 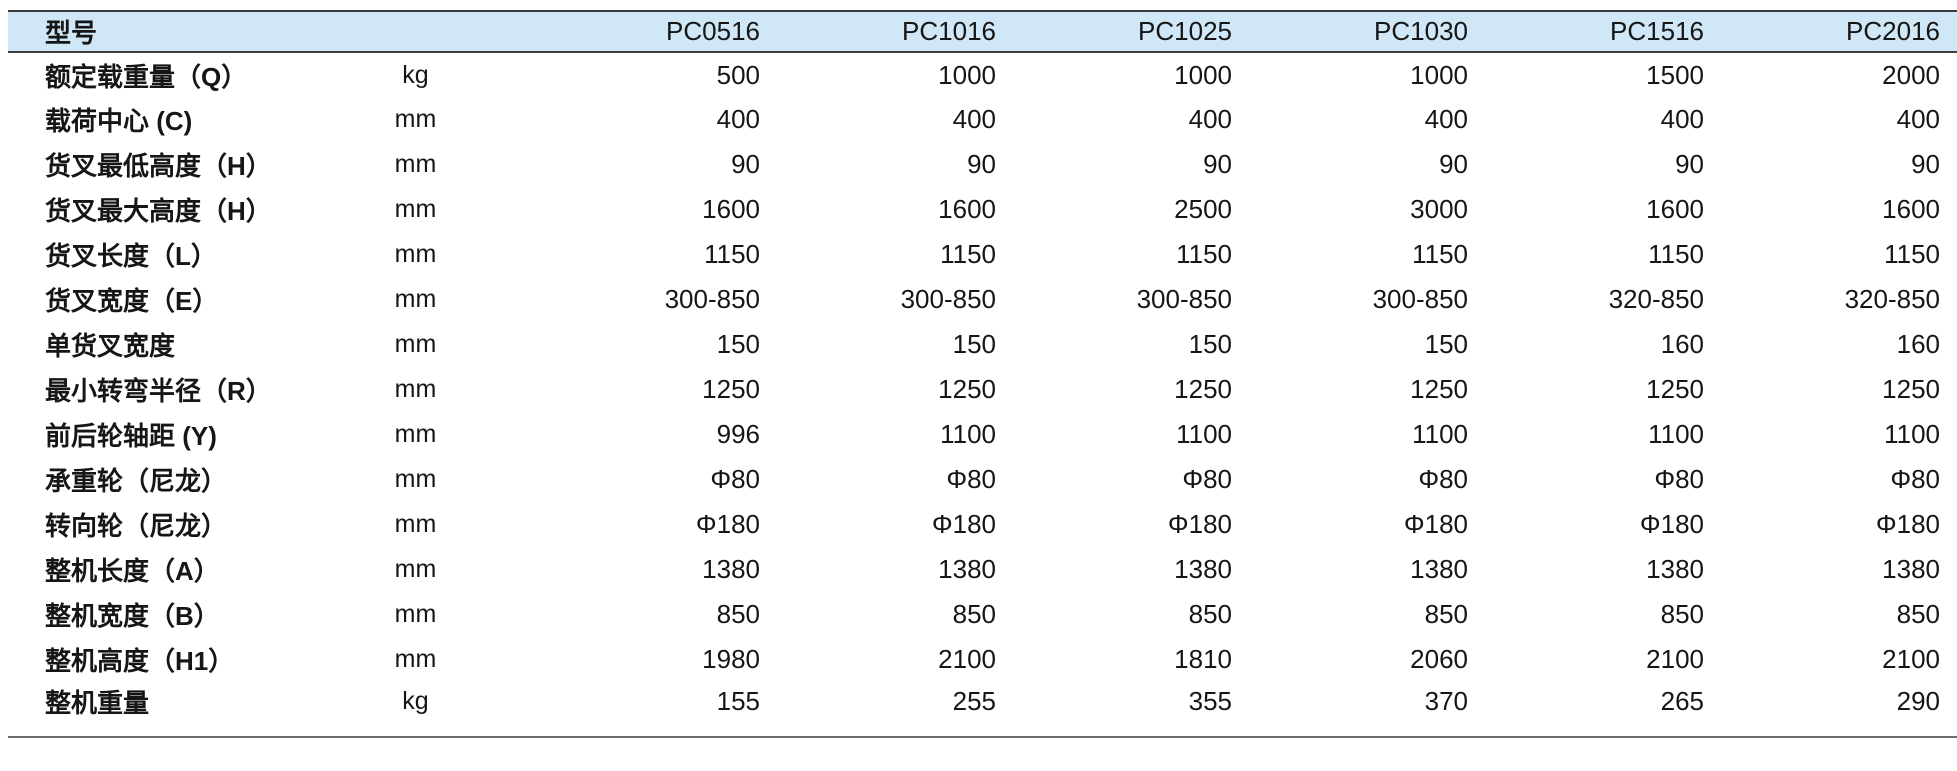 What do you see at coordinates (1421, 31) in the screenshot?
I see `header-model: PC1030` at bounding box center [1421, 31].